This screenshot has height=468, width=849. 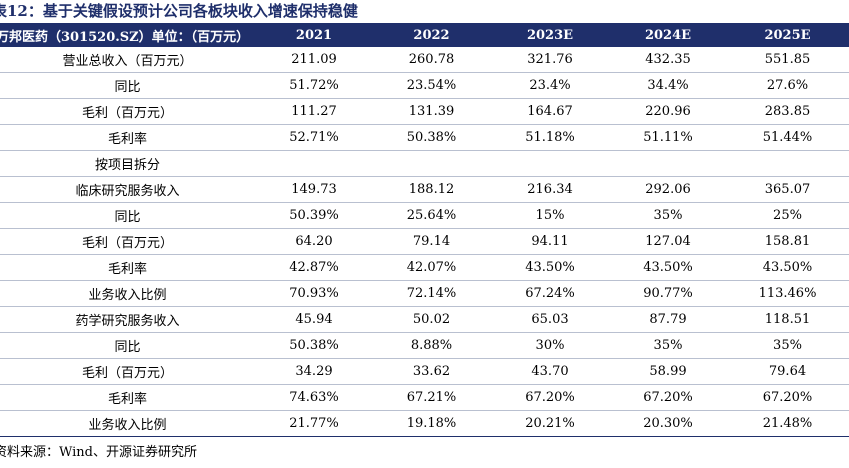 I want to click on row-value: 58.99, so click(x=668, y=371).